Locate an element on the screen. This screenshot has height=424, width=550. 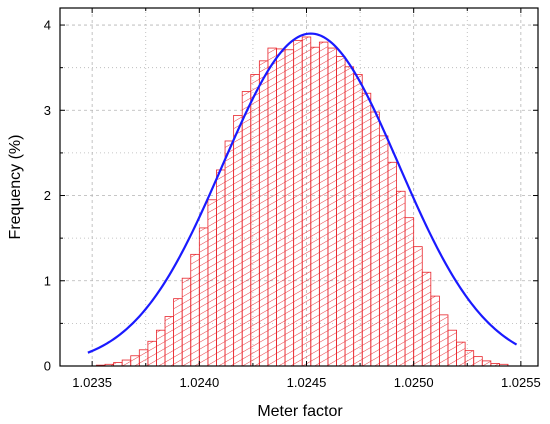
y-tick-label: 0 is located at coordinates (47, 366).